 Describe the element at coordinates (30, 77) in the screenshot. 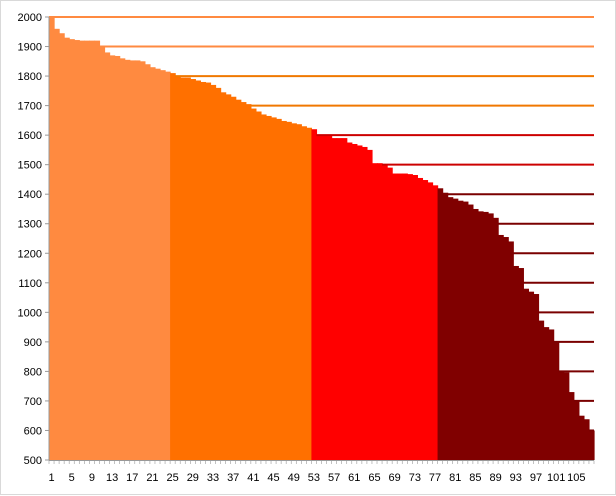

I see `y-tick-label: 1800` at that location.